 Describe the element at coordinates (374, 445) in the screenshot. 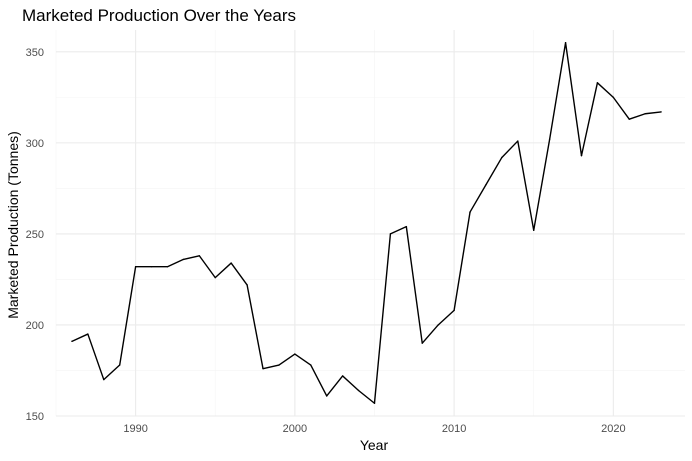

I see `x-axis-title: Year` at that location.